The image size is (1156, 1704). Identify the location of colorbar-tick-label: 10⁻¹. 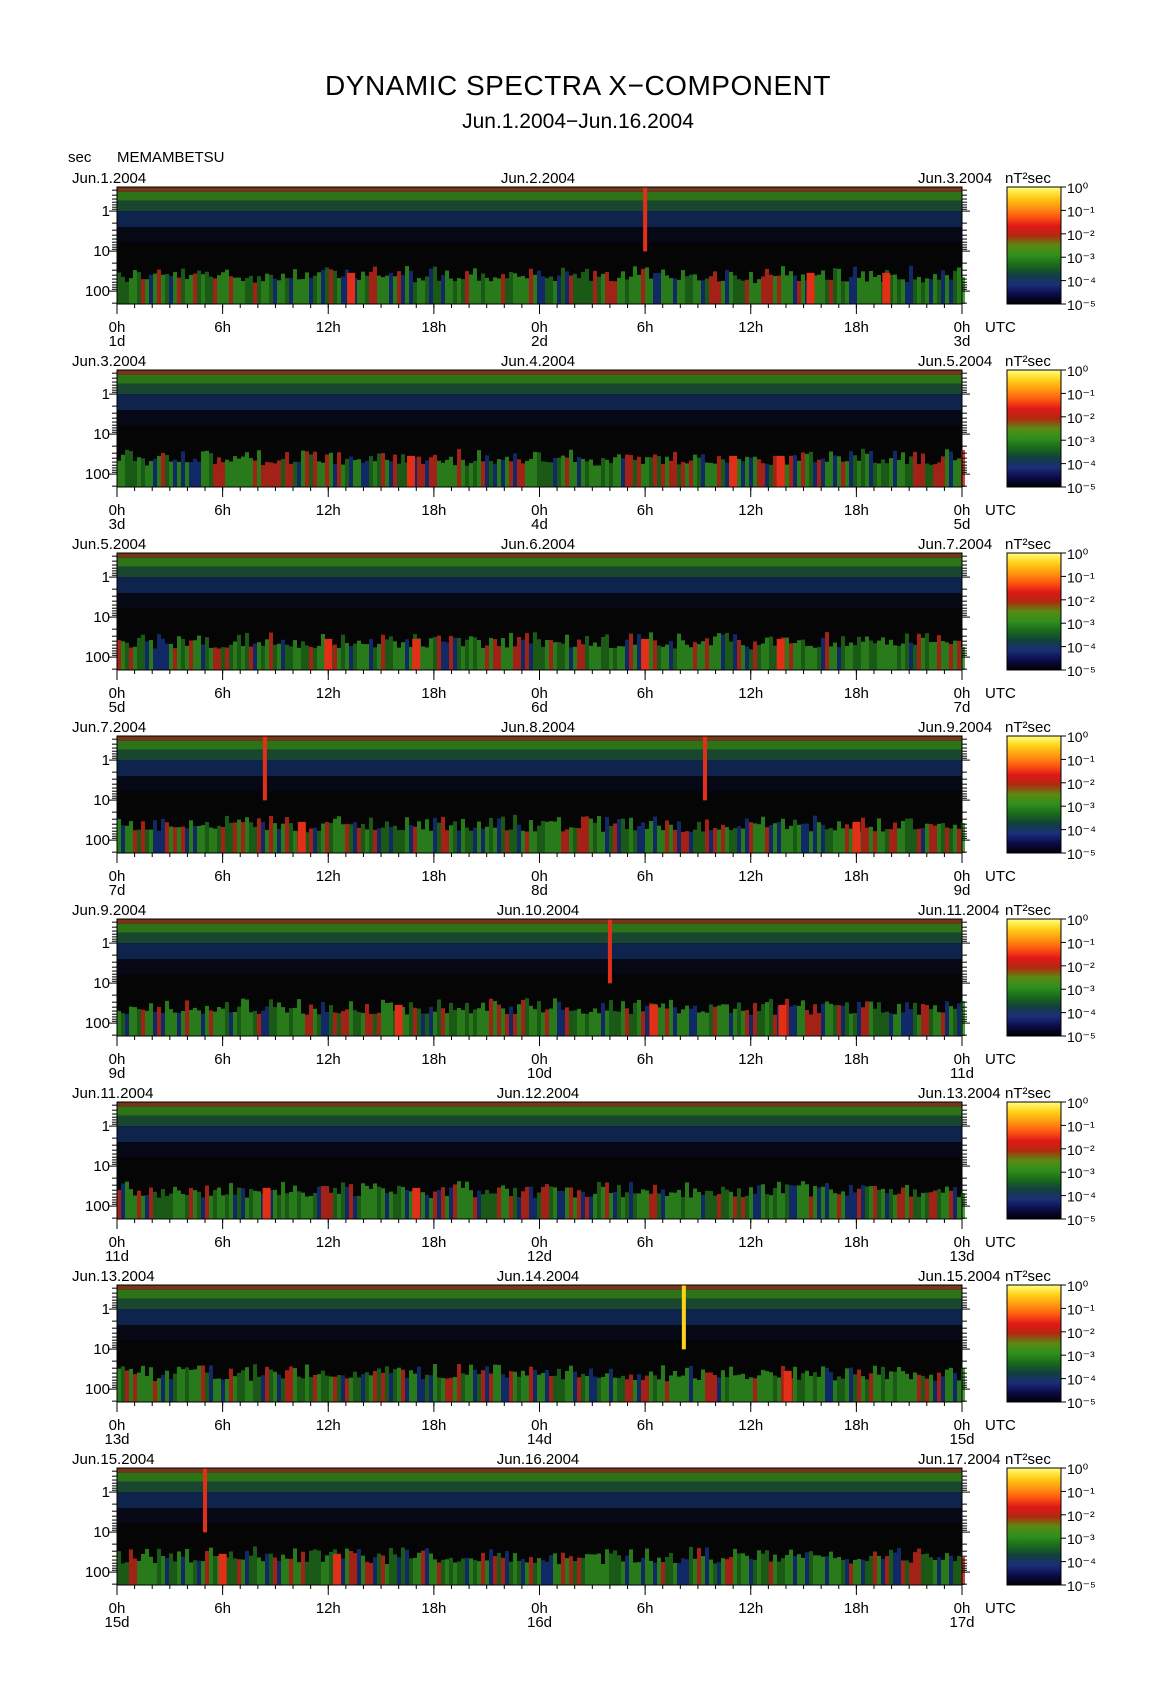
(1081, 577).